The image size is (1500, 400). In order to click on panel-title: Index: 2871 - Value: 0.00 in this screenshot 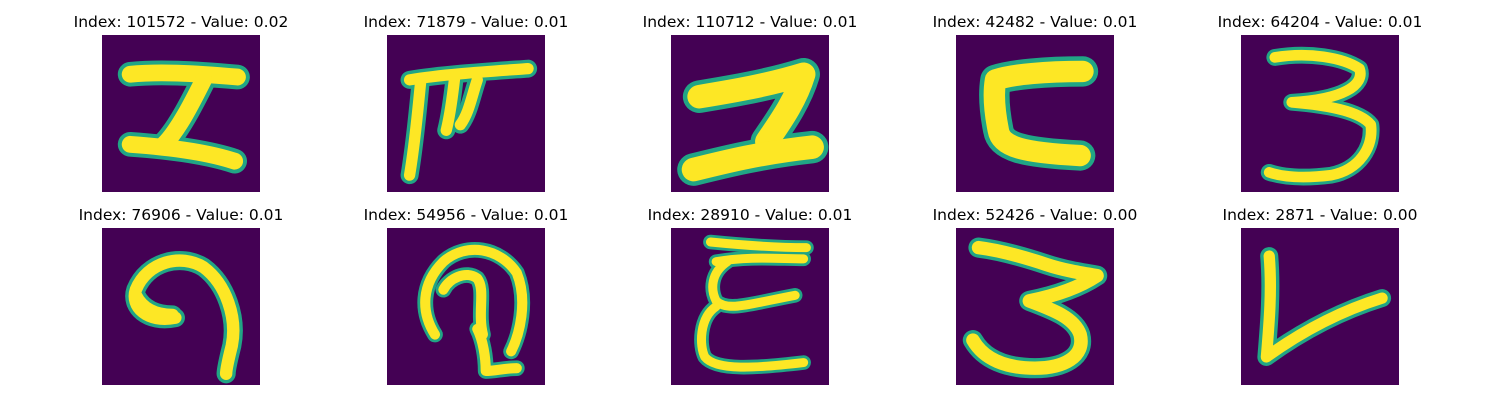, I will do `click(1320, 215)`.